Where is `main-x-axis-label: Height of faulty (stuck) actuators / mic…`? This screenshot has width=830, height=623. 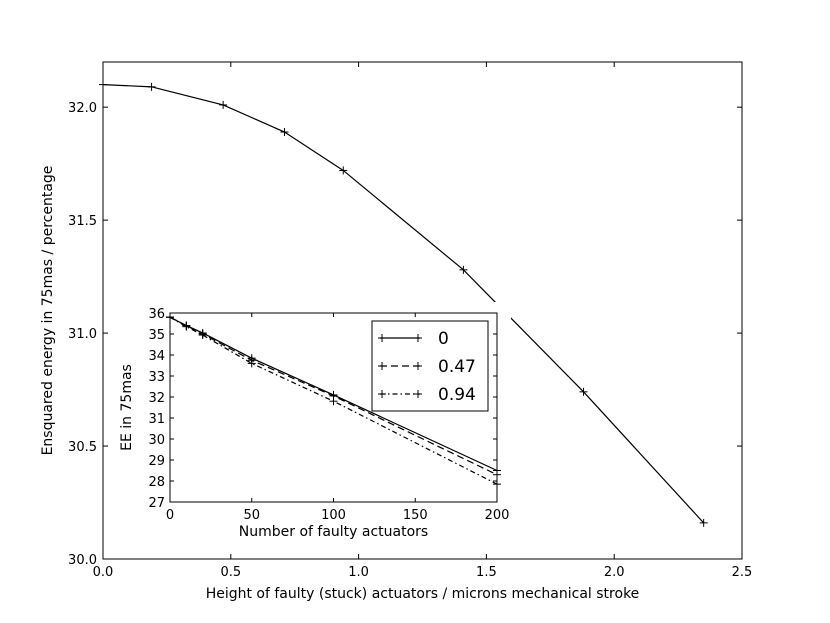 main-x-axis-label: Height of faulty (stuck) actuators / mic… is located at coordinates (423, 594).